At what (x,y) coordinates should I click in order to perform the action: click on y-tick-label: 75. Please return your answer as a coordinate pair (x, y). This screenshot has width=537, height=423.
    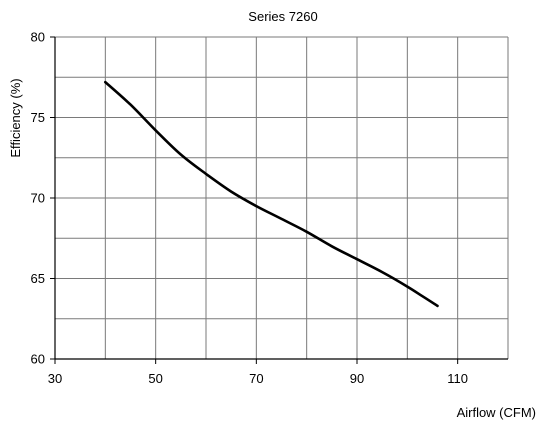
    Looking at the image, I should click on (38, 117).